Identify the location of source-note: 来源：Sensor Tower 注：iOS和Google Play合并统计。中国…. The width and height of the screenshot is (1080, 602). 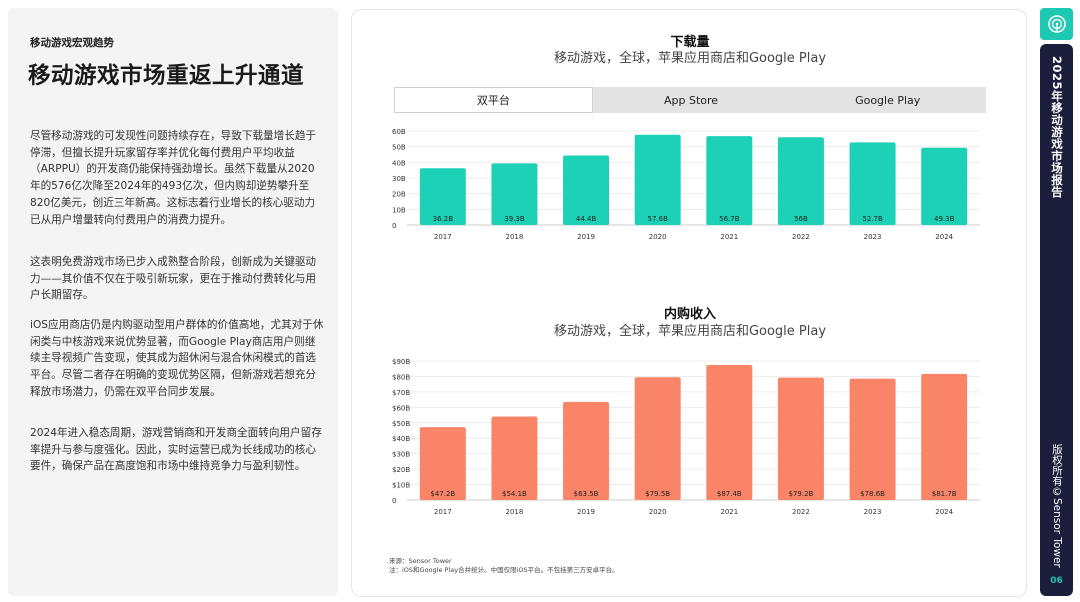
(504, 566).